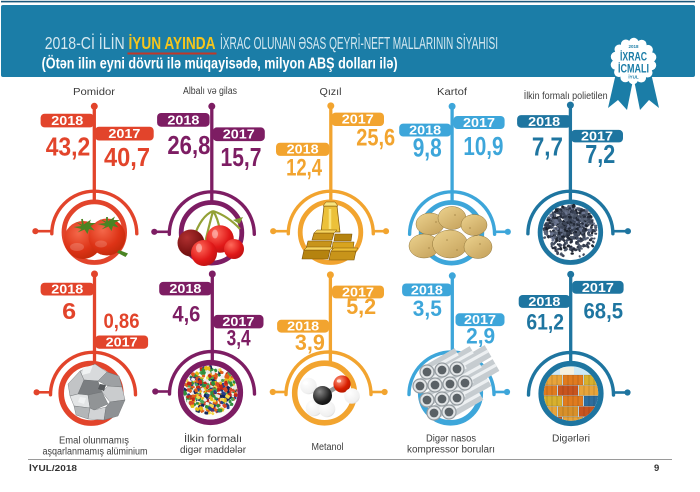 The height and width of the screenshot is (492, 700). What do you see at coordinates (547, 148) in the screenshot?
I see `svg-text: 7,7` at bounding box center [547, 148].